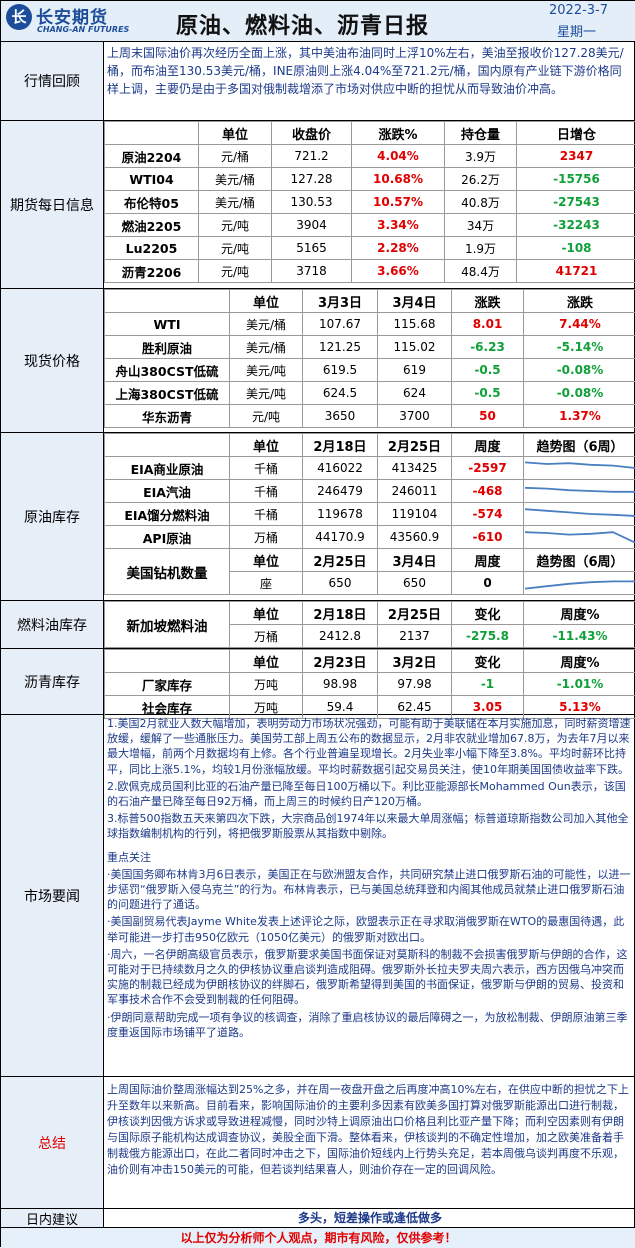 This screenshot has width=635, height=1248. Describe the element at coordinates (481, 202) in the screenshot. I see `open-interest: 40.8万` at that location.